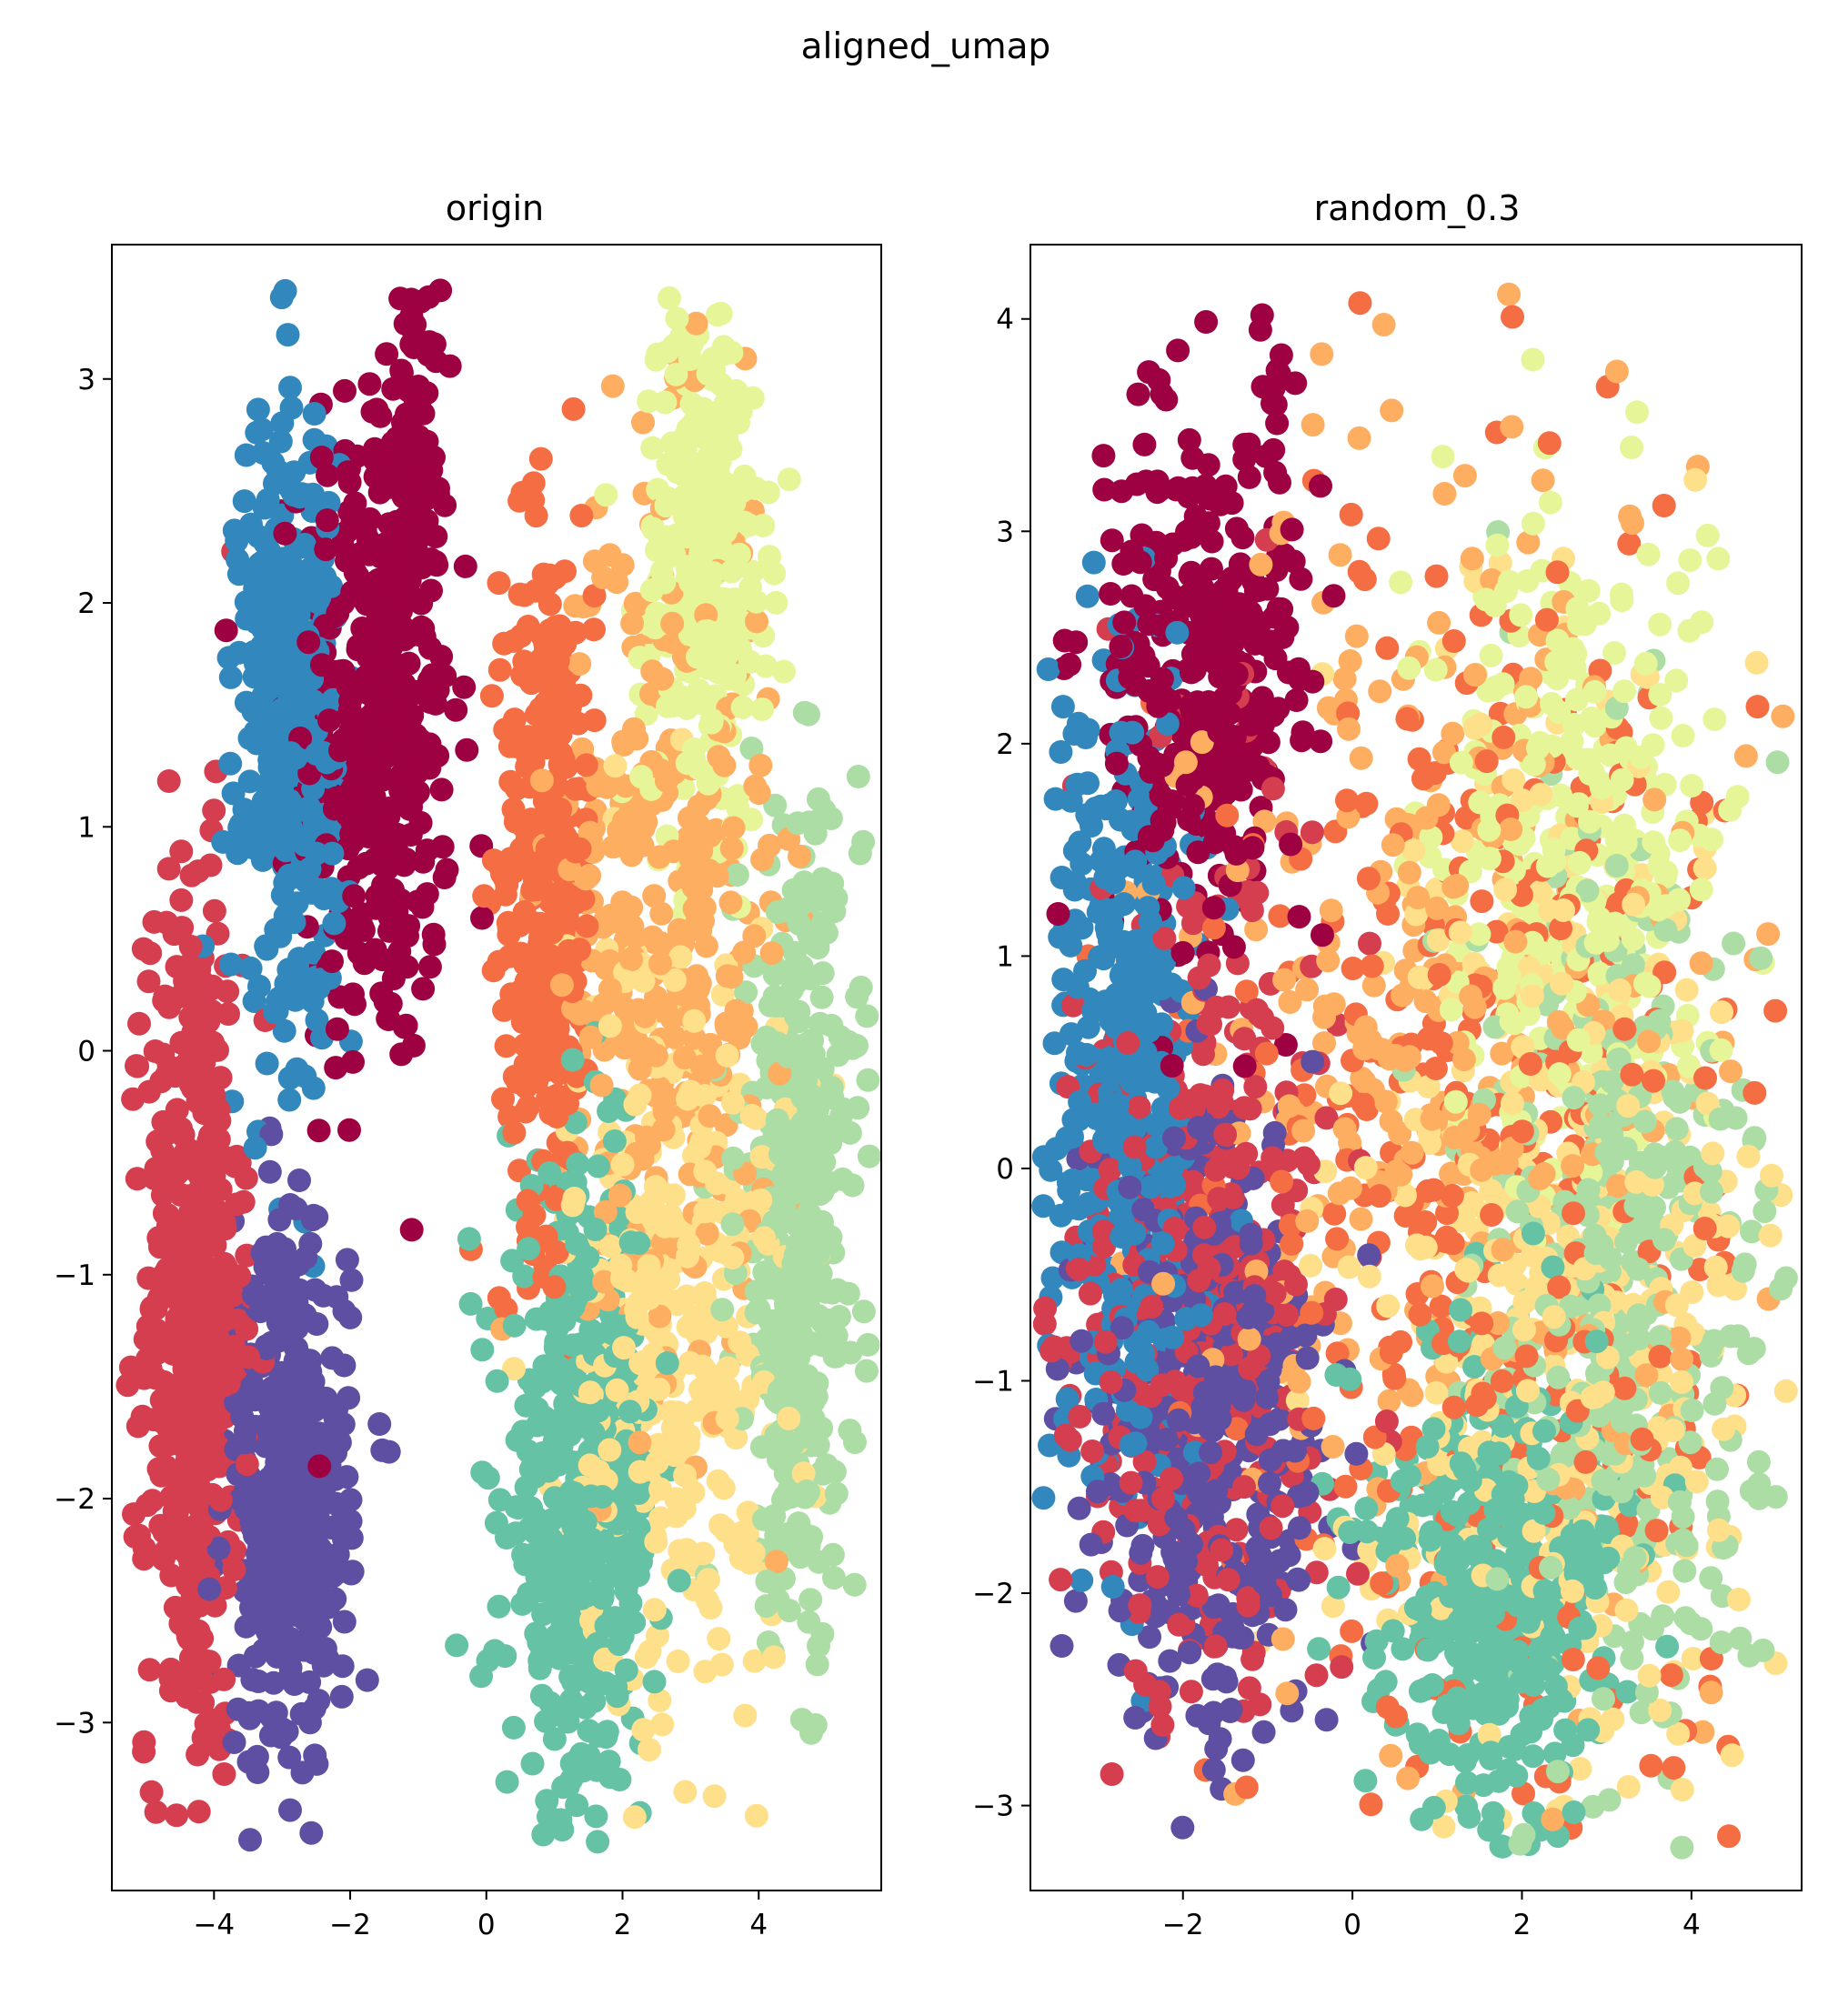 The height and width of the screenshot is (2016, 1828). I want to click on y-tick-label: −3, so click(74, 1723).